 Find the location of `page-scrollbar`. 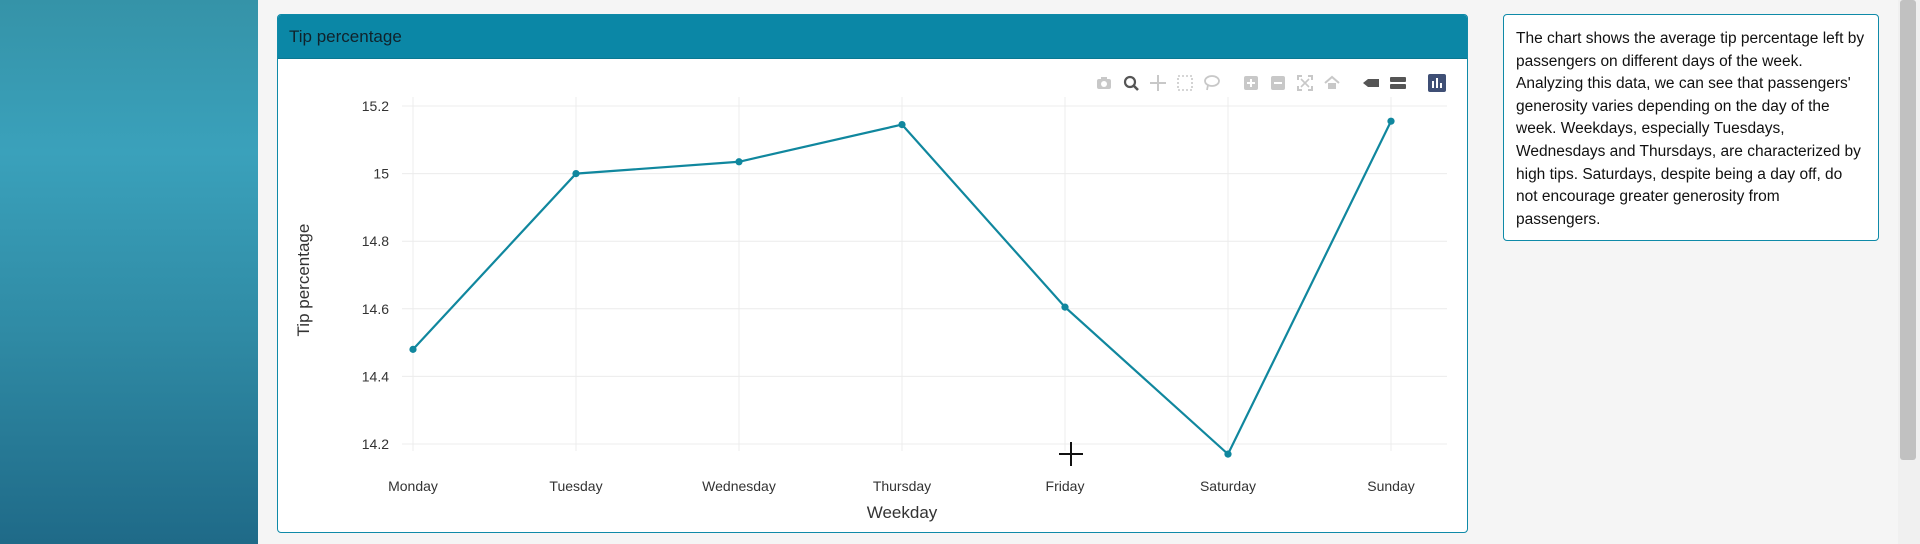

page-scrollbar is located at coordinates (1909, 272).